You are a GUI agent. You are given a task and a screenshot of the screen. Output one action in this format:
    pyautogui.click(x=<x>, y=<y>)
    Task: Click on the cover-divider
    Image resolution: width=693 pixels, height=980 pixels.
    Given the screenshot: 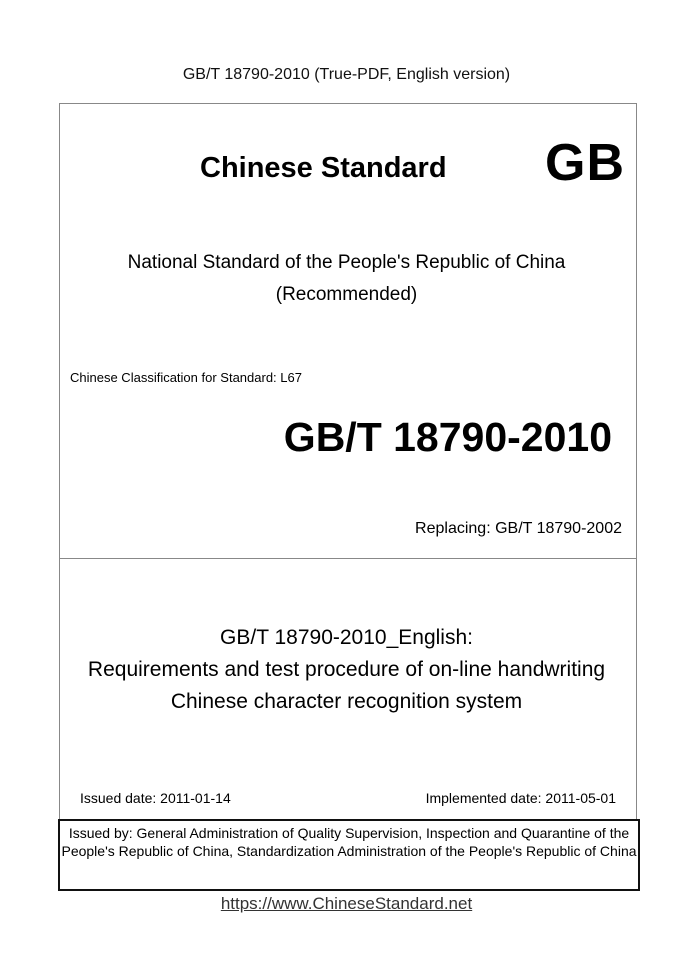 What is the action you would take?
    pyautogui.click(x=348, y=558)
    